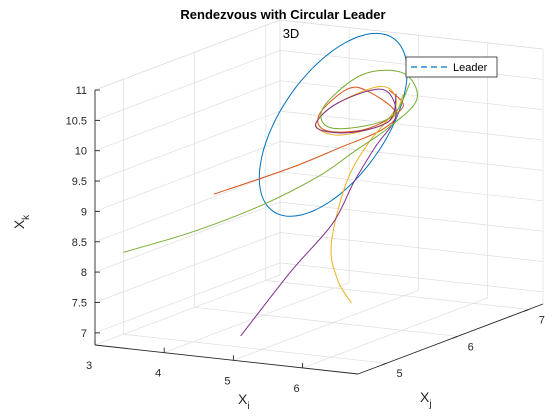  I want to click on z-tick-label: 9, so click(84, 212).